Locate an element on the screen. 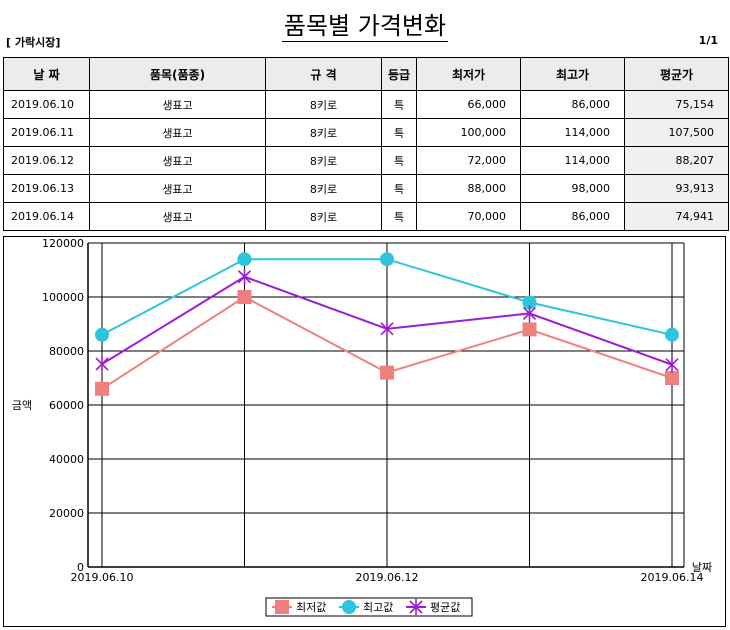 The image size is (730, 630). y-tick-label: 80000 is located at coordinates (66, 351).